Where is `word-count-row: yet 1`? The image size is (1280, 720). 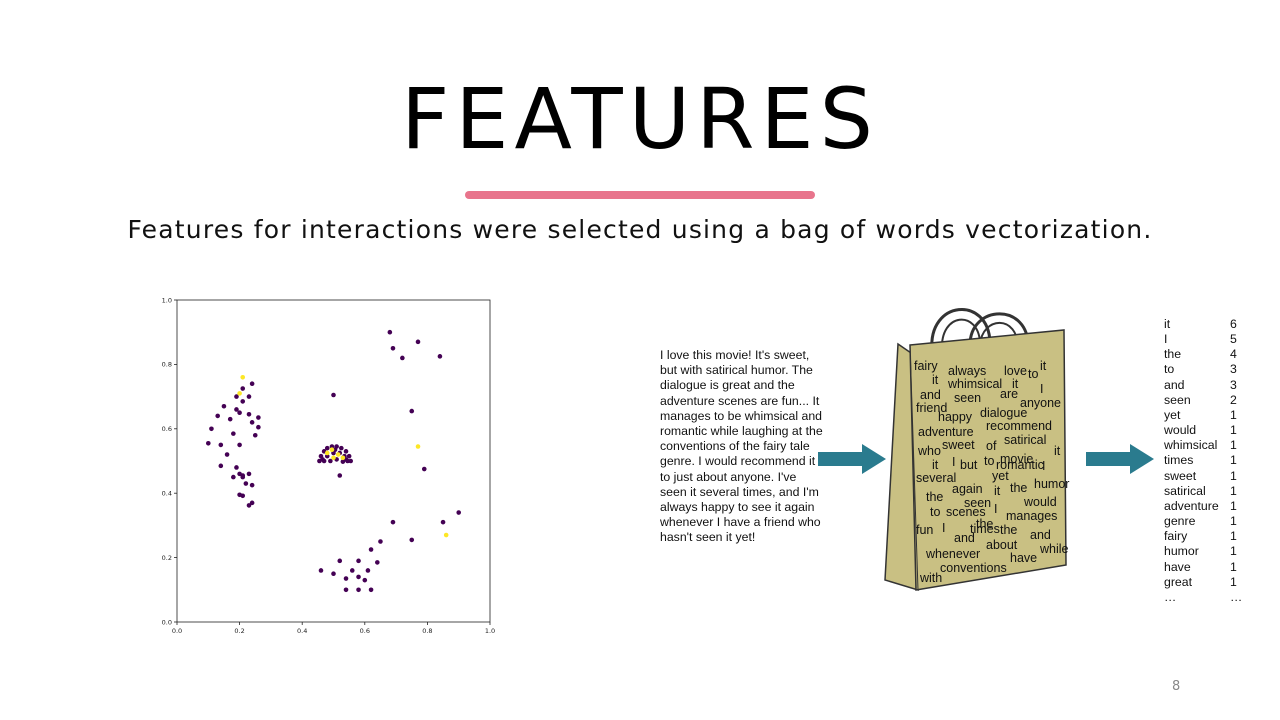
word-count-row: yet 1 is located at coordinates (1204, 415).